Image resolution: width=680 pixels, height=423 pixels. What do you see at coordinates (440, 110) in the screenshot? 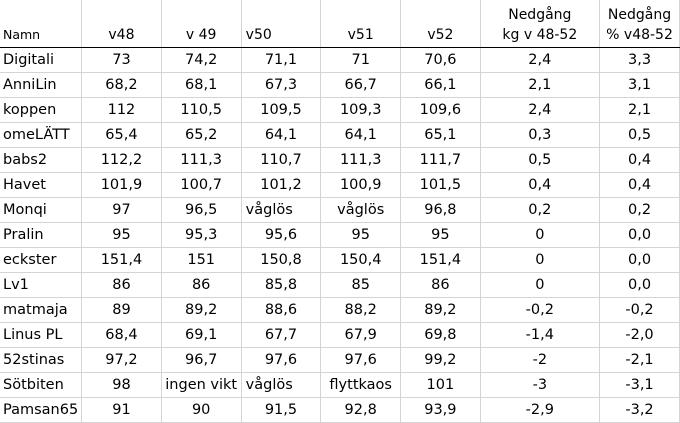
I see `cell-v52: 109,6` at bounding box center [440, 110].